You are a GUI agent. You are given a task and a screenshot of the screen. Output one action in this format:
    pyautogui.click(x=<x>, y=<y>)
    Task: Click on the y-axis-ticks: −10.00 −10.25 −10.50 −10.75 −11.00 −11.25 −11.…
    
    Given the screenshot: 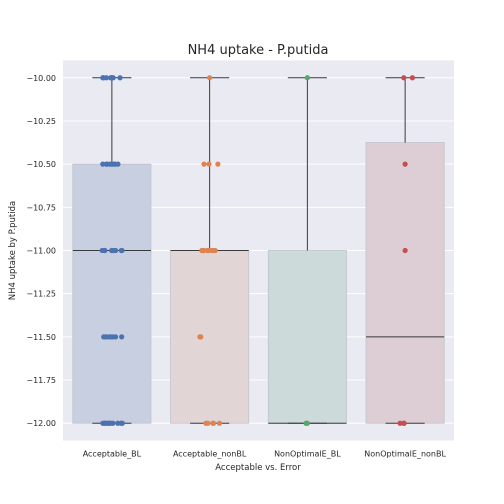 What is the action you would take?
    pyautogui.click(x=41, y=251)
    